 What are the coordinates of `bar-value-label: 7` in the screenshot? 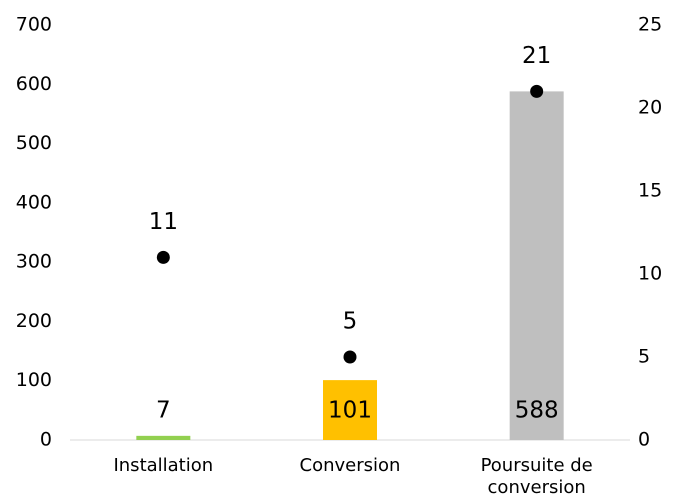 It's located at (163, 411).